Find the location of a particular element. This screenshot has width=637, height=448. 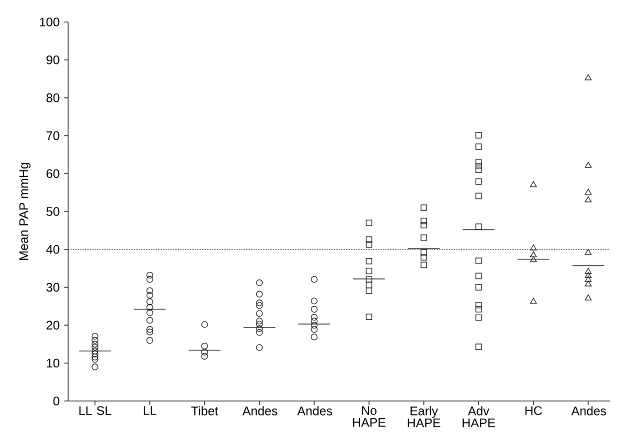

x-tick-label: HC is located at coordinates (533, 411).